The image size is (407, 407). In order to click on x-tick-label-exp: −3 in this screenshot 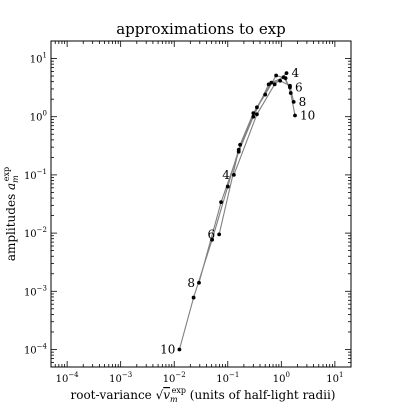, I will do `click(127, 375)`.